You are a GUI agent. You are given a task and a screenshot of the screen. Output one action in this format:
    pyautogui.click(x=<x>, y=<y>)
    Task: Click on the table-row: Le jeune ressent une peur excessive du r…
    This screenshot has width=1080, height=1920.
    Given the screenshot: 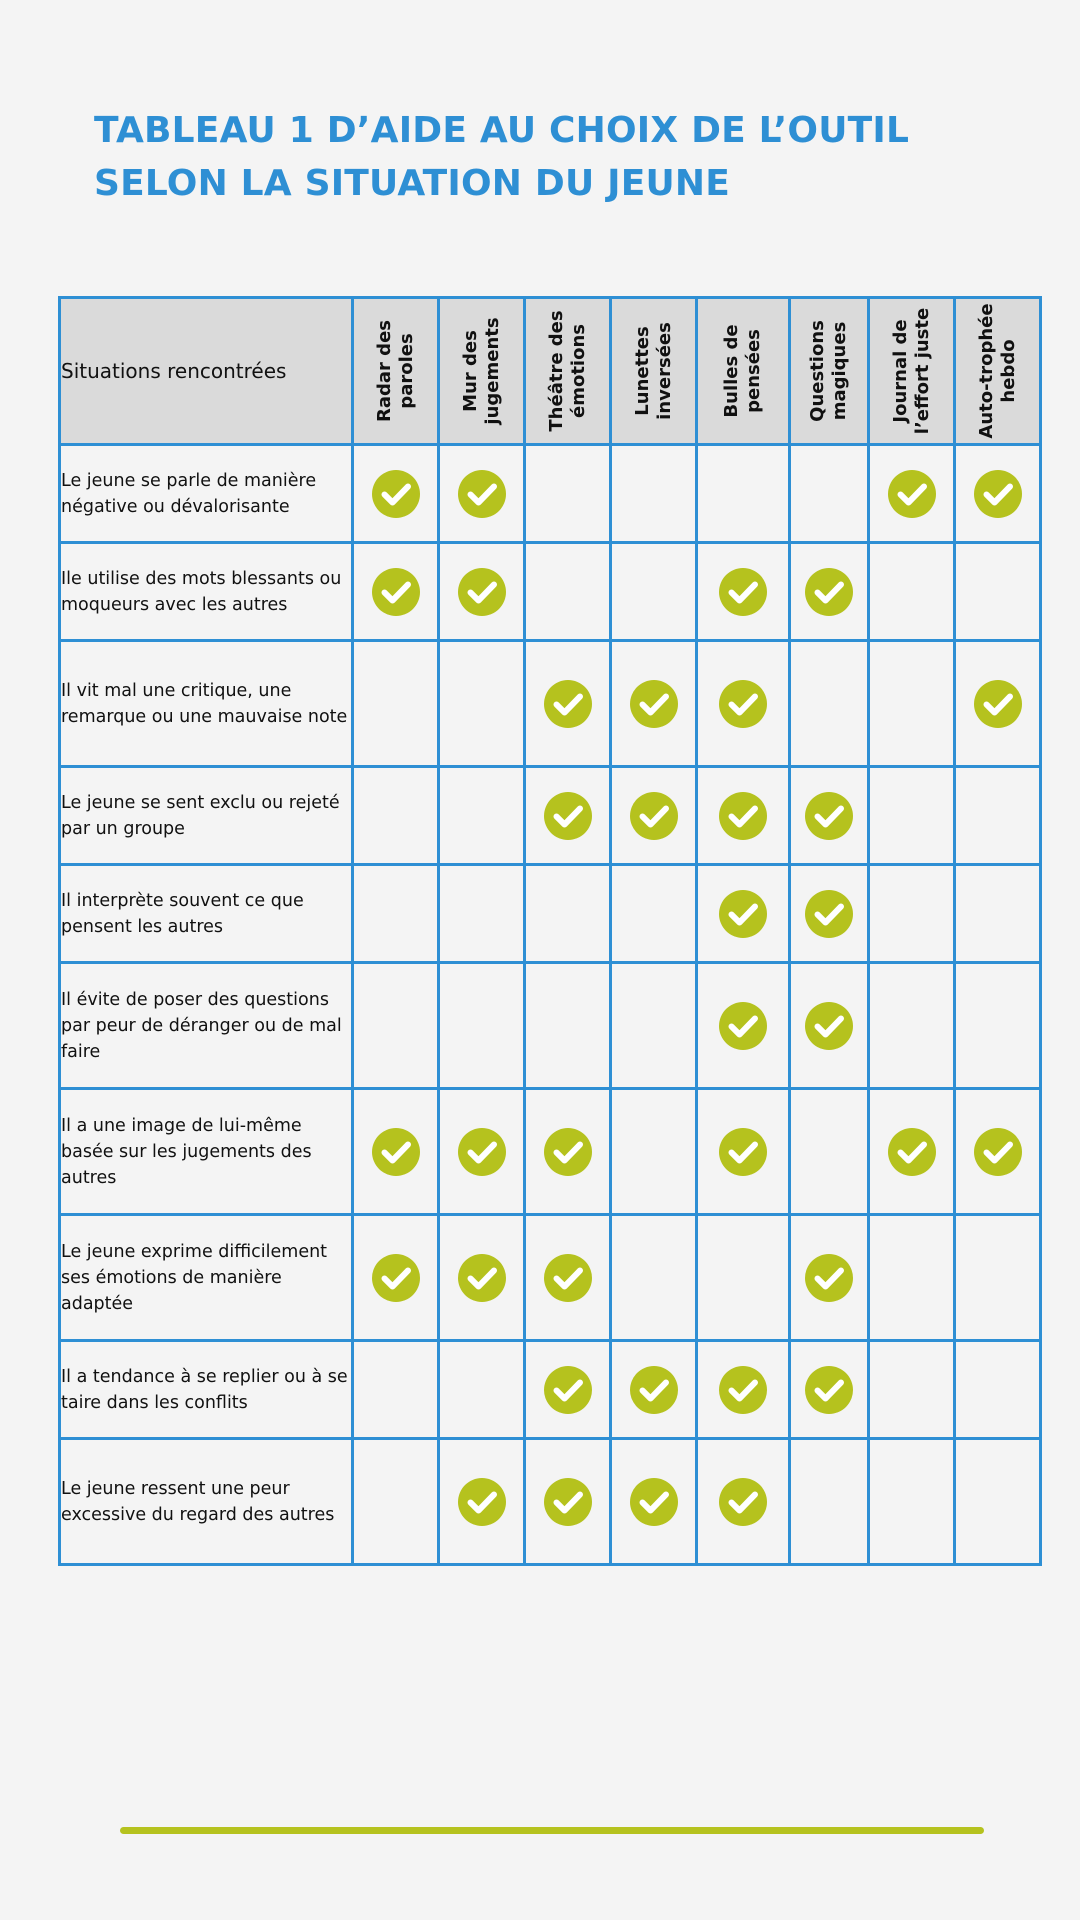 What is the action you would take?
    pyautogui.click(x=550, y=1501)
    